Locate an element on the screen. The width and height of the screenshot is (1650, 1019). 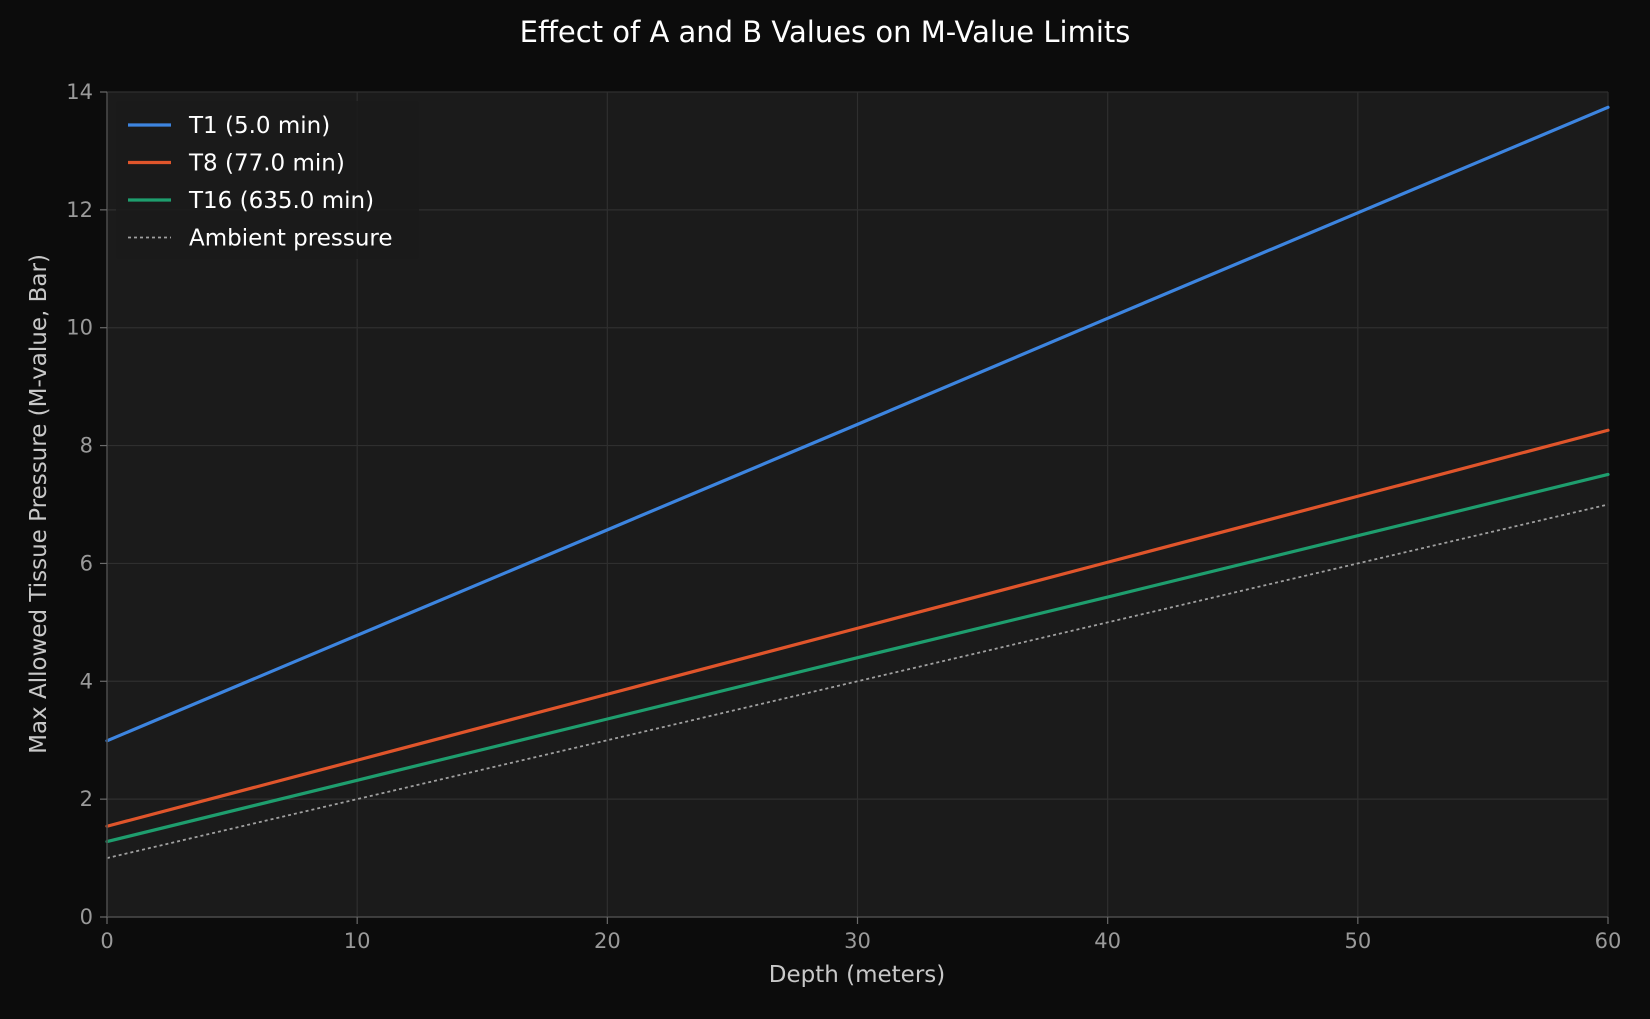
y-tick-label: 14 is located at coordinates (79, 92).